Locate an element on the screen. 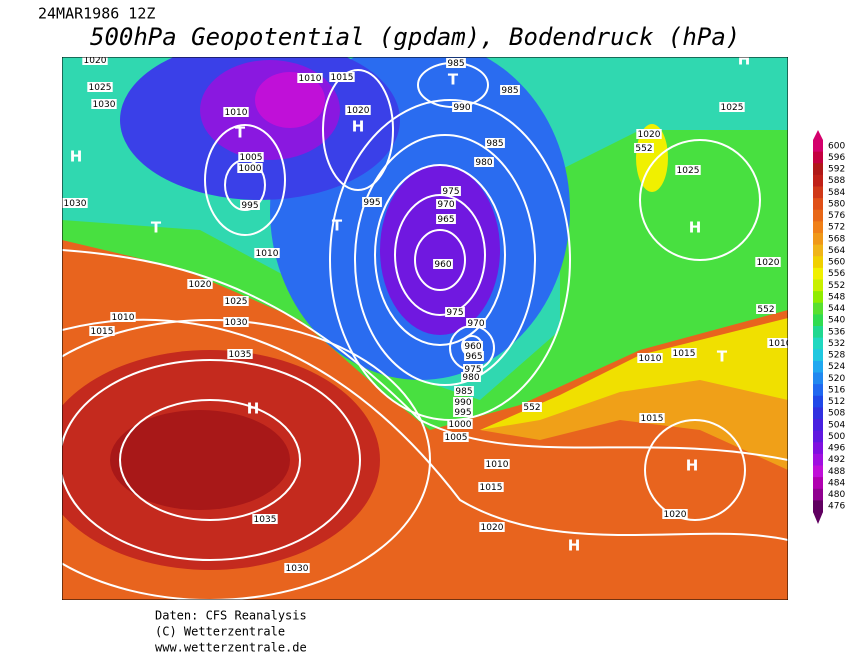 The width and height of the screenshot is (850, 657). isobar-label: 985 is located at coordinates (495, 143).